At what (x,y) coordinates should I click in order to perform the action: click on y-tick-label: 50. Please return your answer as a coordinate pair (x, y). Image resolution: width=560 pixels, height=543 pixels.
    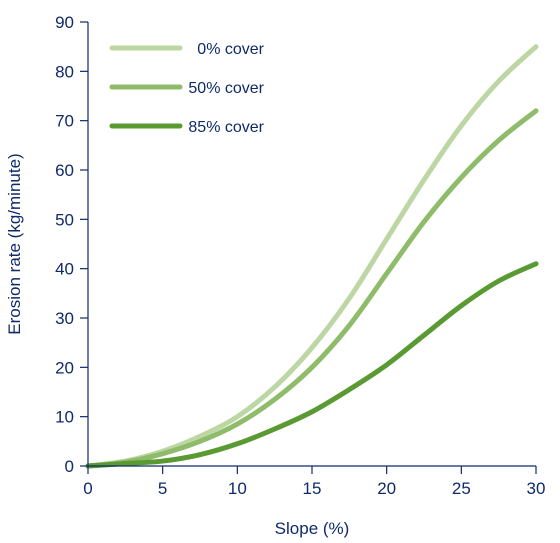
    Looking at the image, I should click on (64, 219).